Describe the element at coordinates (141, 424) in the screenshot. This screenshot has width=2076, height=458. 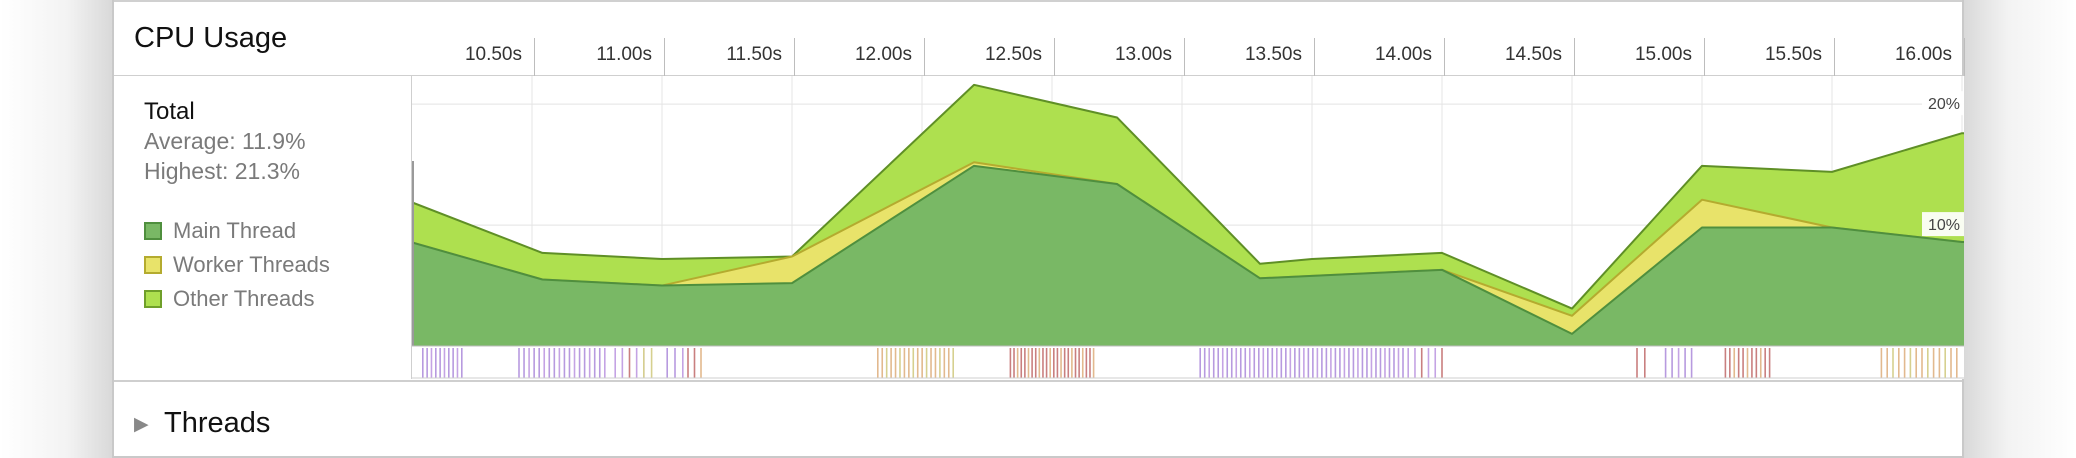
I see `disclosure-triangle-icon: ▶` at that location.